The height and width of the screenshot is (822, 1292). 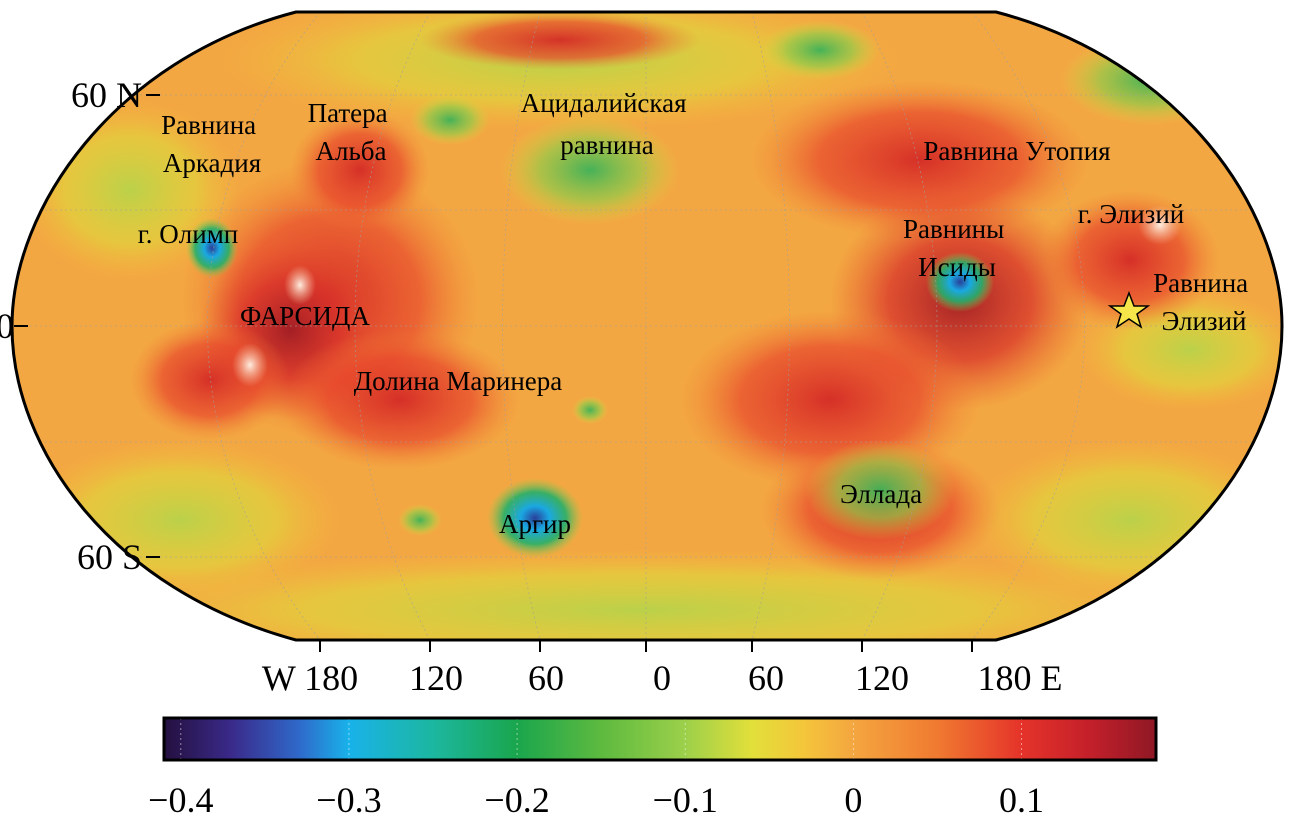 I want to click on lat-tick-label-0: 0, so click(x=7, y=326).